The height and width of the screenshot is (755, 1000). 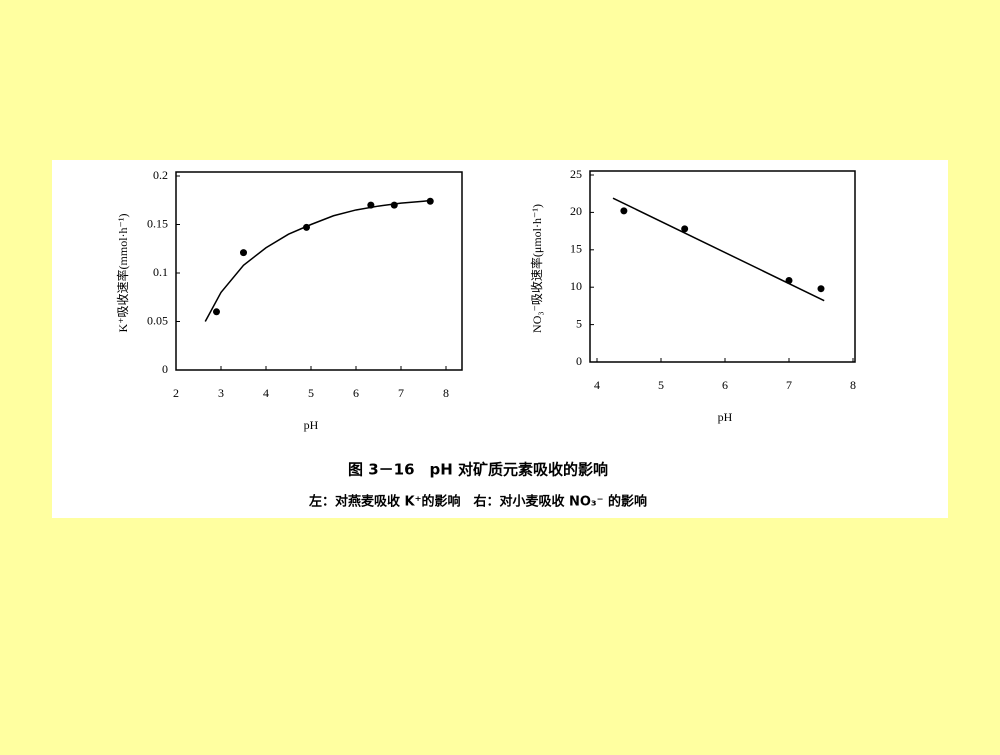 What do you see at coordinates (176, 393) in the screenshot?
I see `x-tick-label: 2` at bounding box center [176, 393].